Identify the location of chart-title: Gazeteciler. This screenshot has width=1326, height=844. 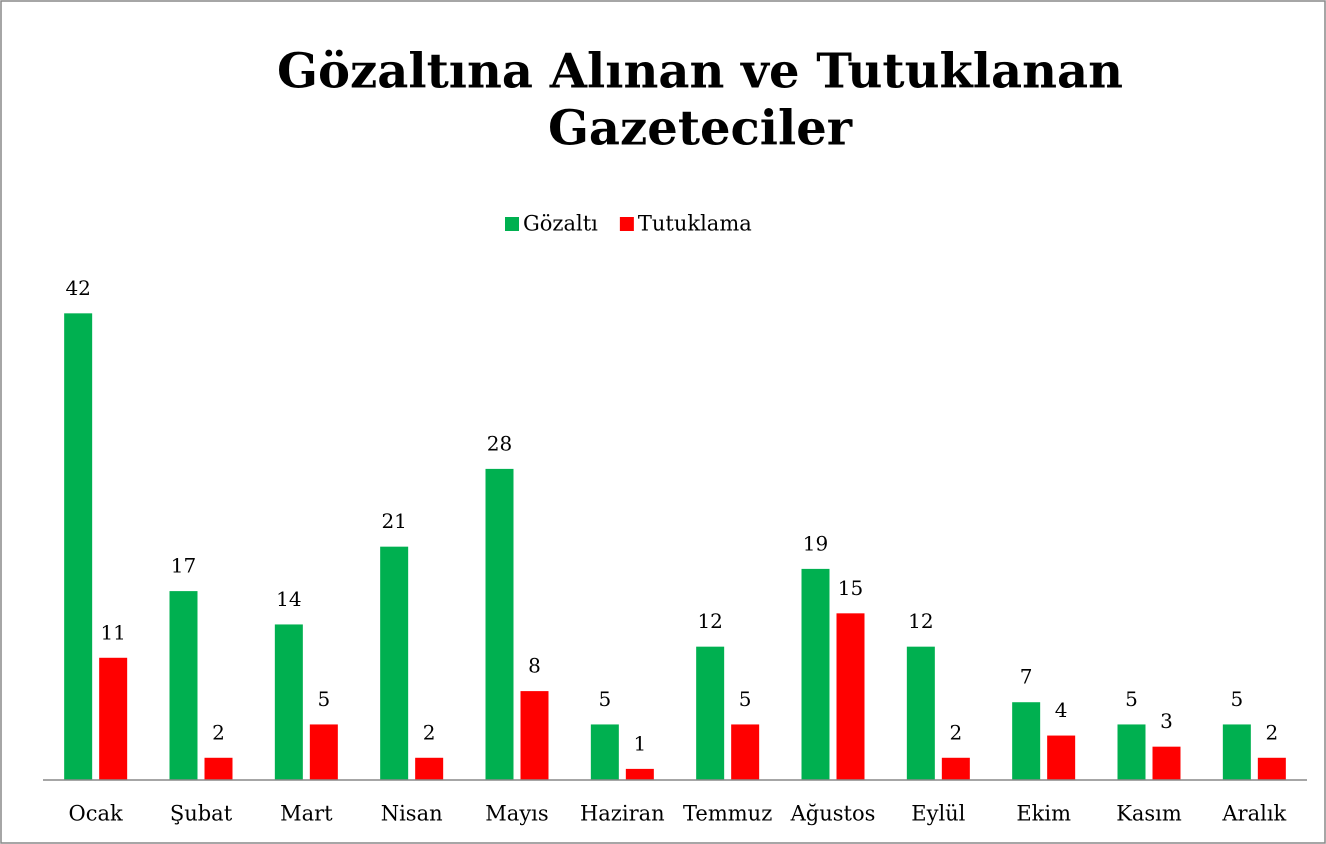
(700, 129).